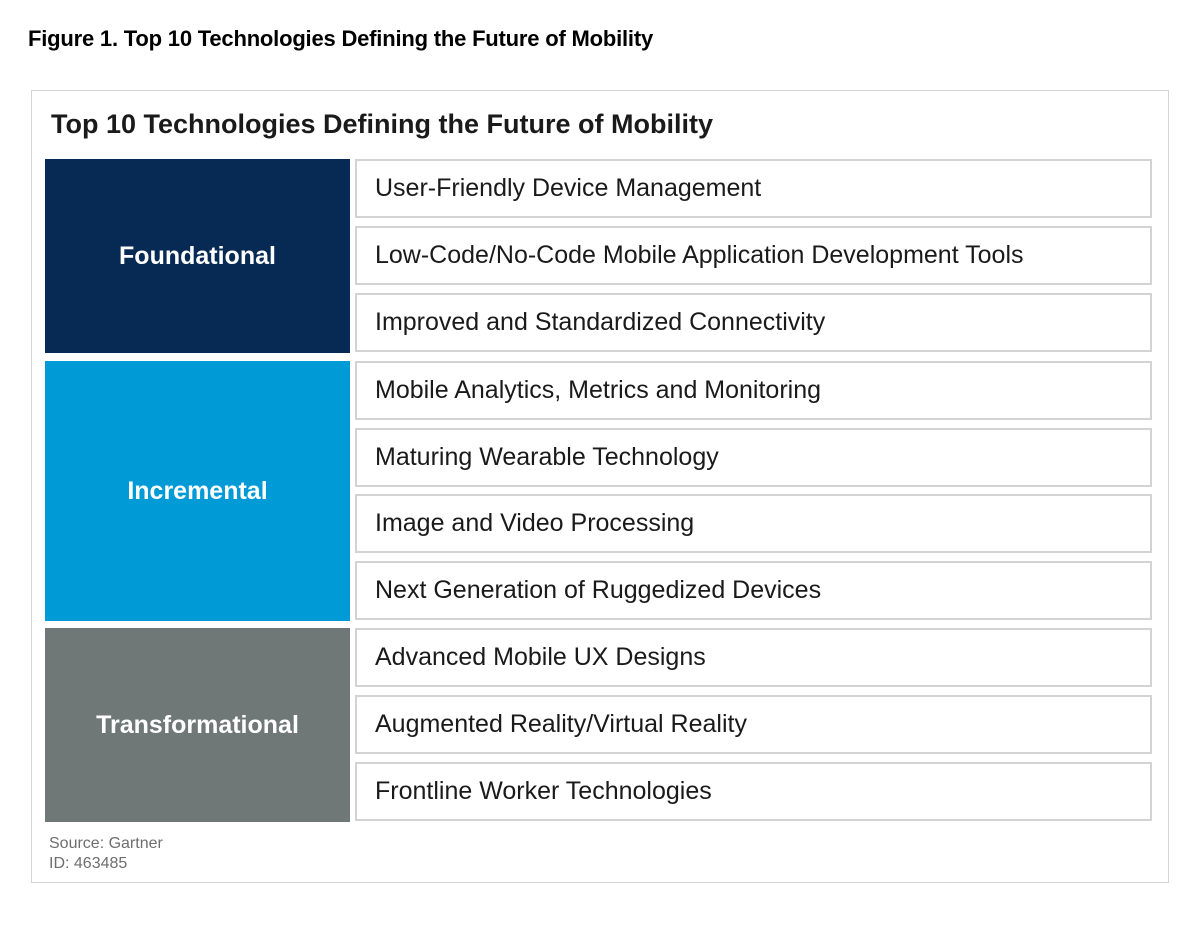 This screenshot has width=1200, height=935. Describe the element at coordinates (753, 724) in the screenshot. I see `tech-item: Augmented Reality/Virtual Reality` at that location.